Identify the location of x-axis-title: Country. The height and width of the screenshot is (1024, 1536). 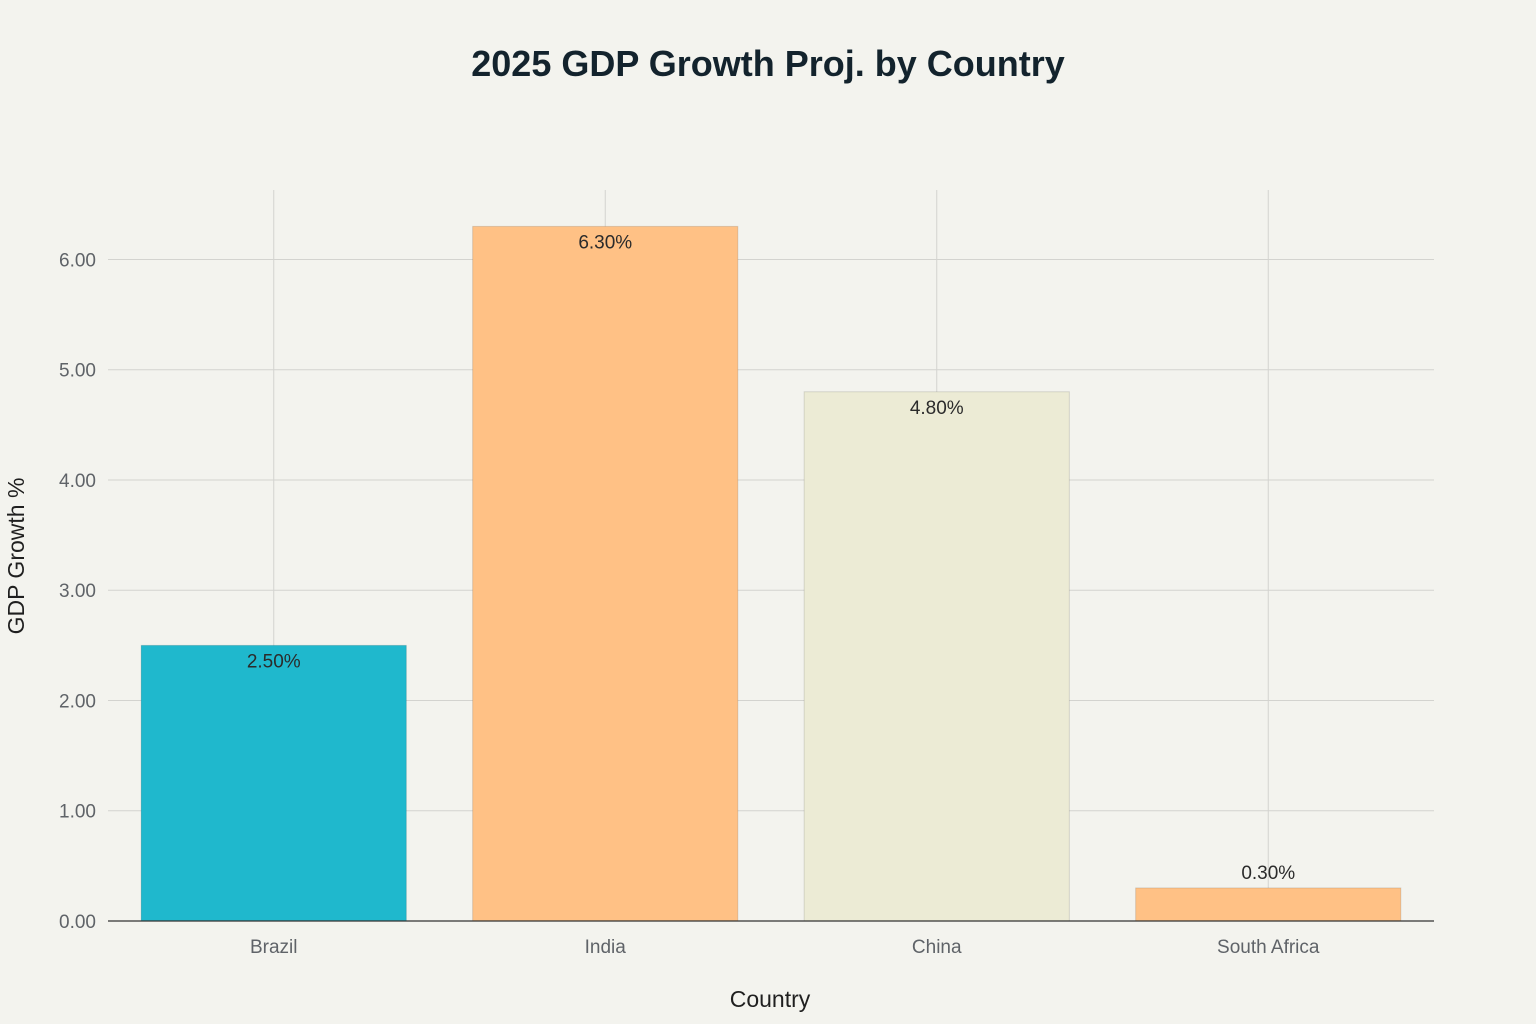
(770, 999).